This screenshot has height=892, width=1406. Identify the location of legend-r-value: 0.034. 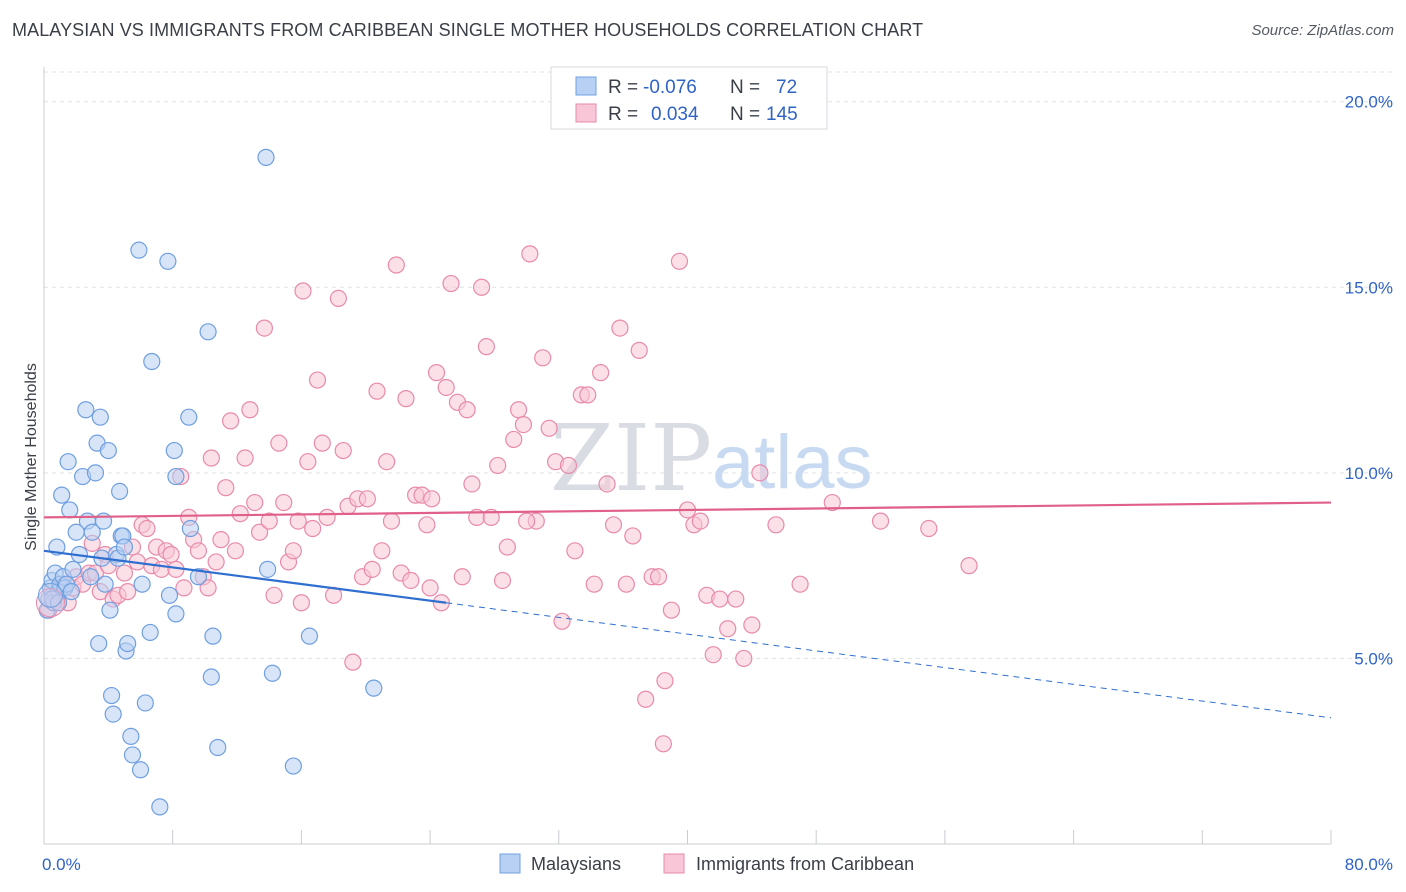
(675, 114).